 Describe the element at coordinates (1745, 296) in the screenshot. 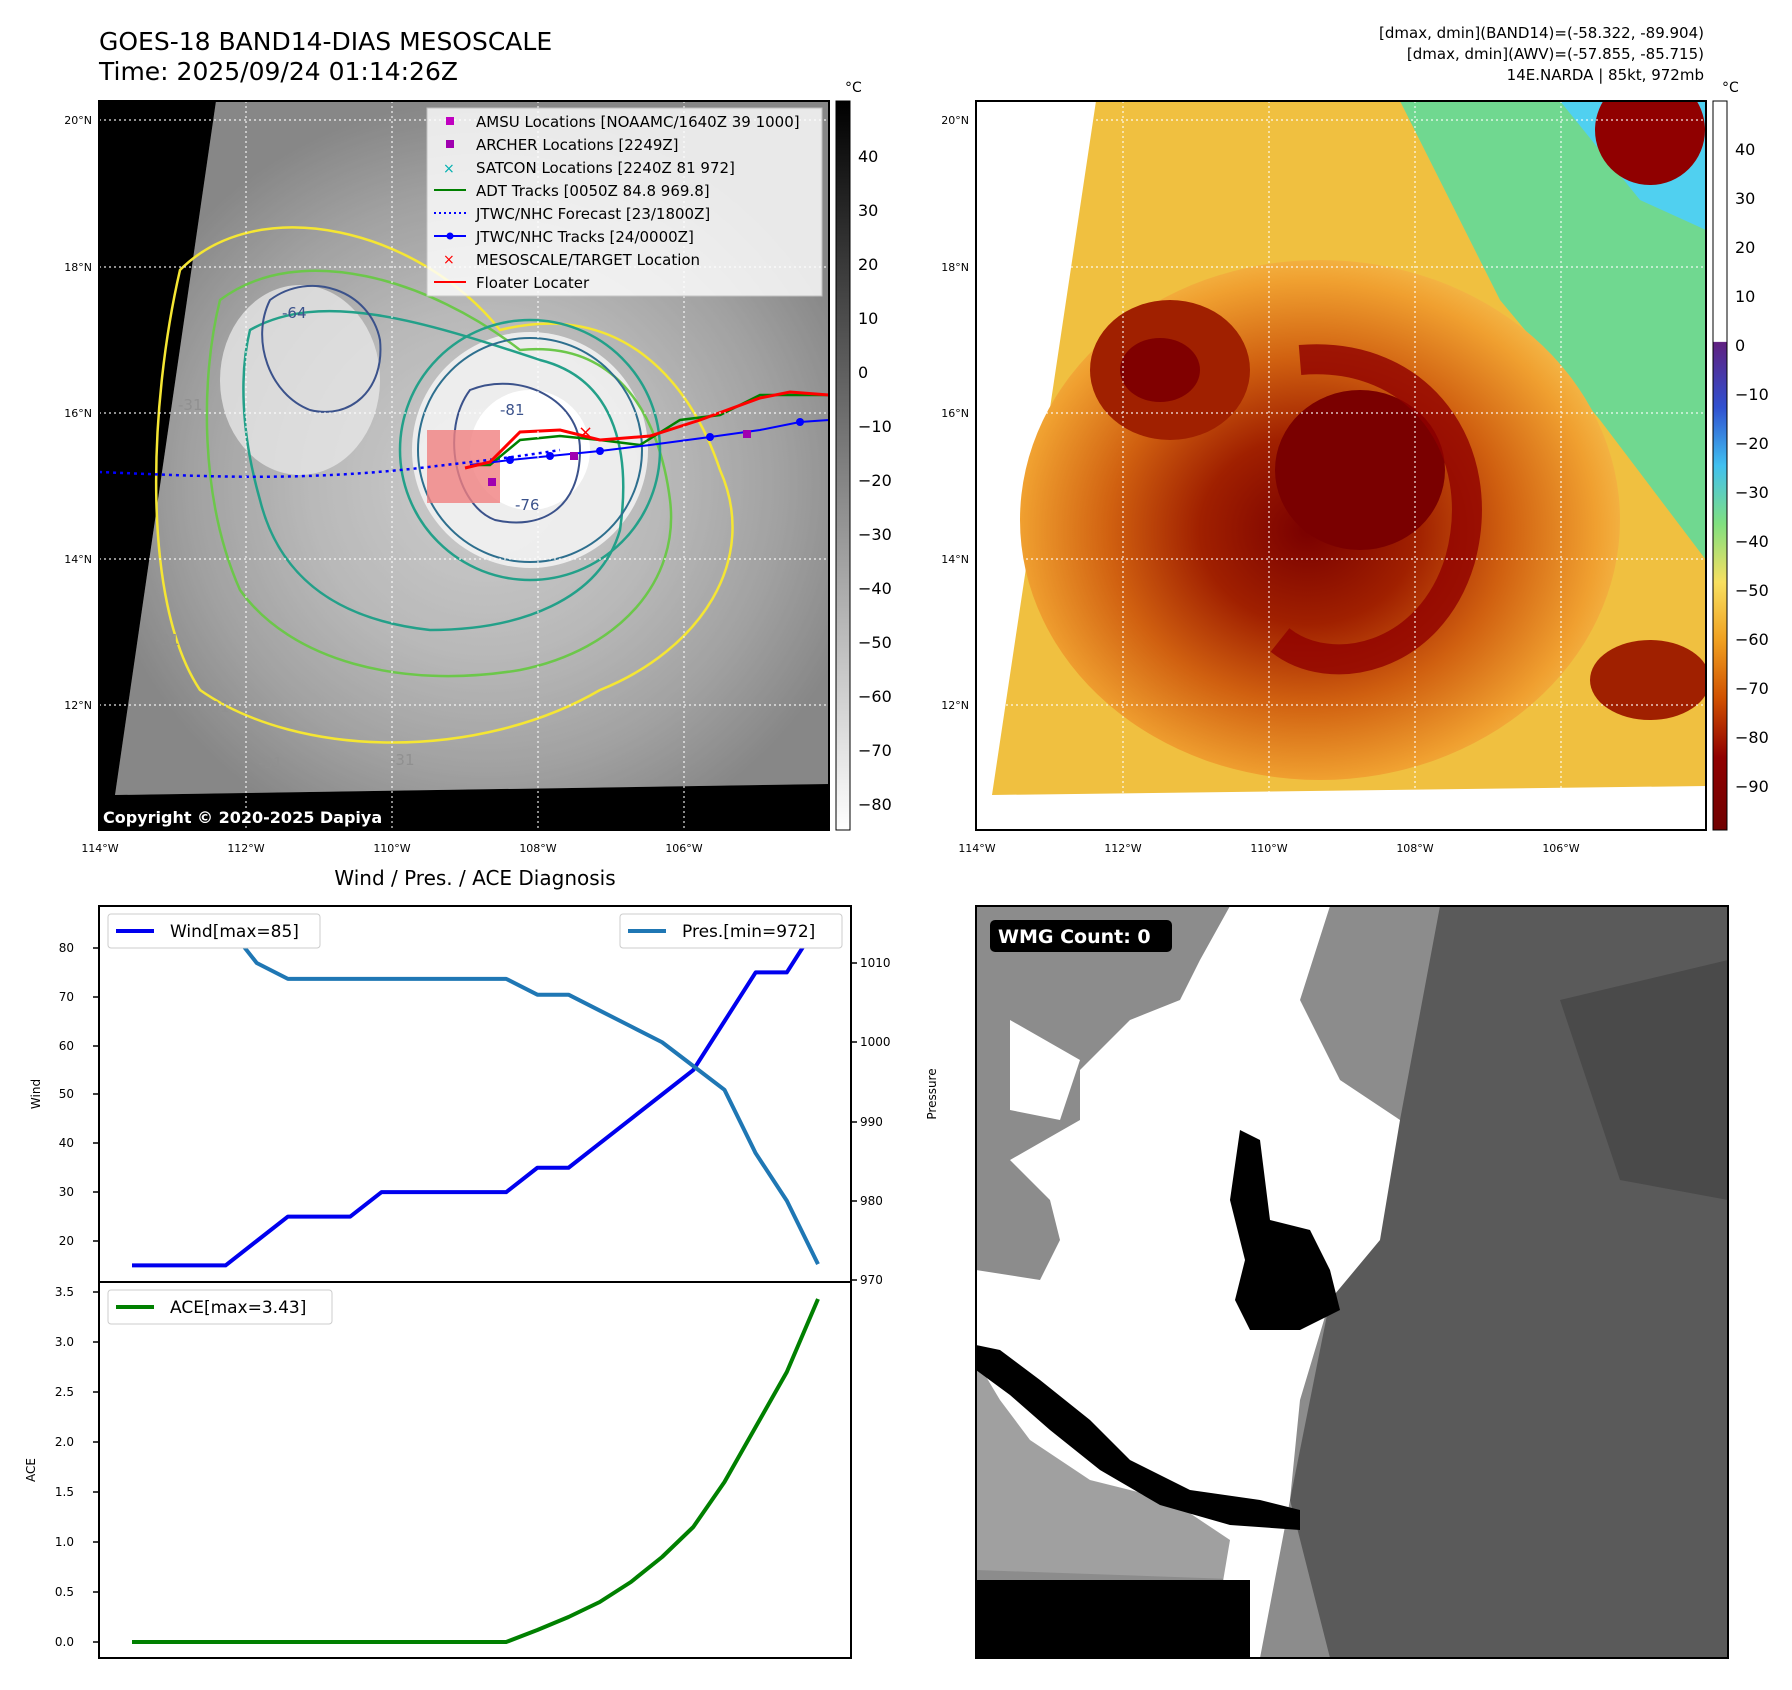

I see `color-tick: 10` at that location.